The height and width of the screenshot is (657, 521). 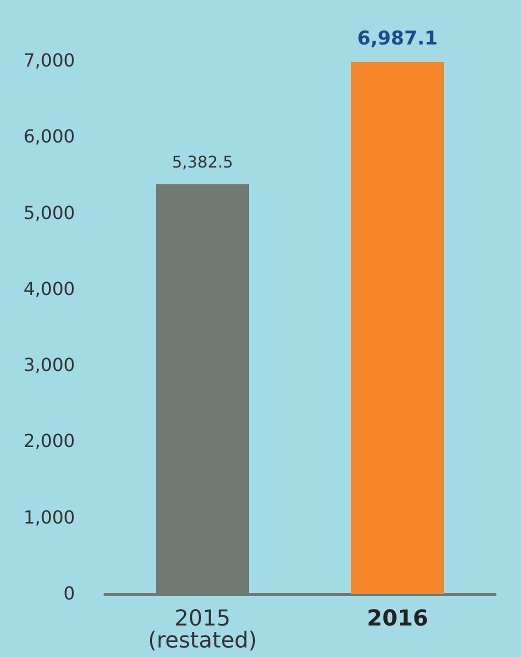 I want to click on y-tick-label: 5,000, so click(x=49, y=213).